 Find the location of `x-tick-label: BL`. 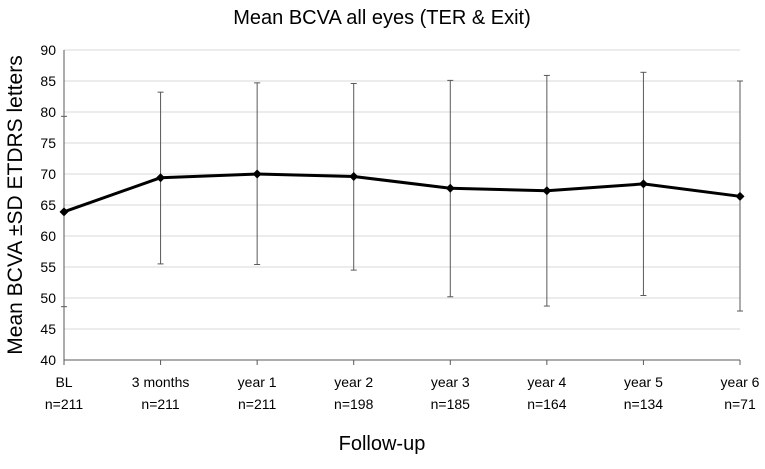

x-tick-label: BL is located at coordinates (63, 382).